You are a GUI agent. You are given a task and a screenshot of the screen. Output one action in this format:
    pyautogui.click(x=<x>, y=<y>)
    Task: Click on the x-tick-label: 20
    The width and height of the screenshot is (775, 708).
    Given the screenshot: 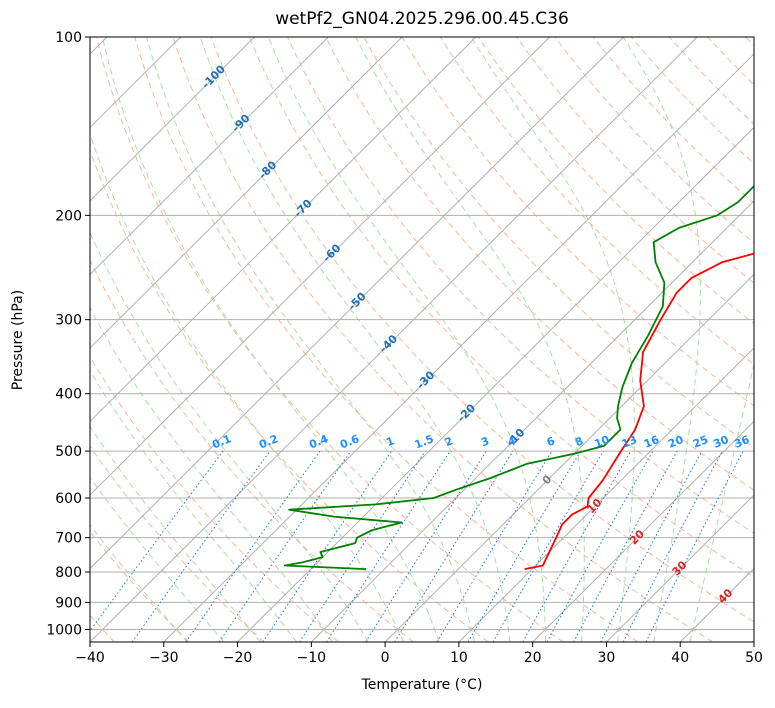 What is the action you would take?
    pyautogui.click(x=533, y=658)
    